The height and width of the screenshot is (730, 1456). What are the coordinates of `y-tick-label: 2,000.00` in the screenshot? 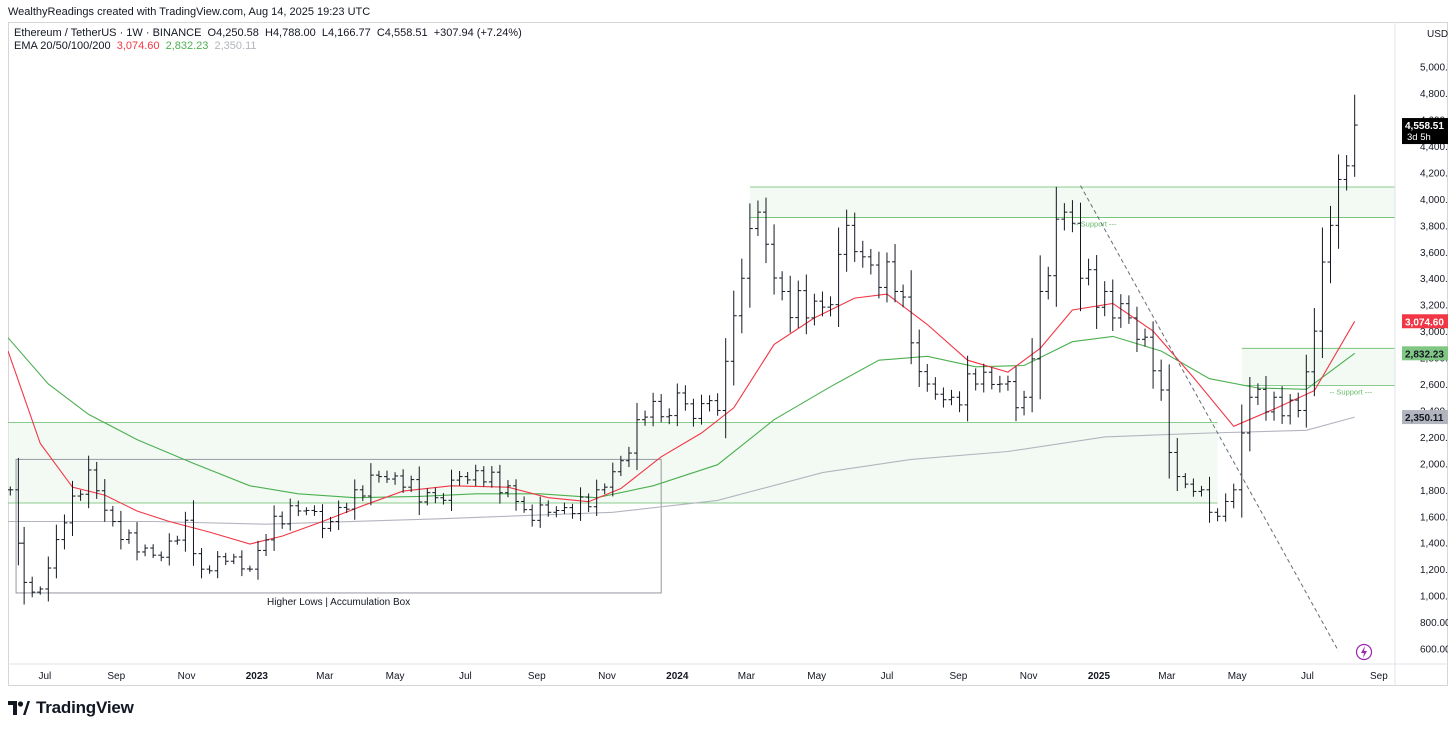 It's located at (1434, 464).